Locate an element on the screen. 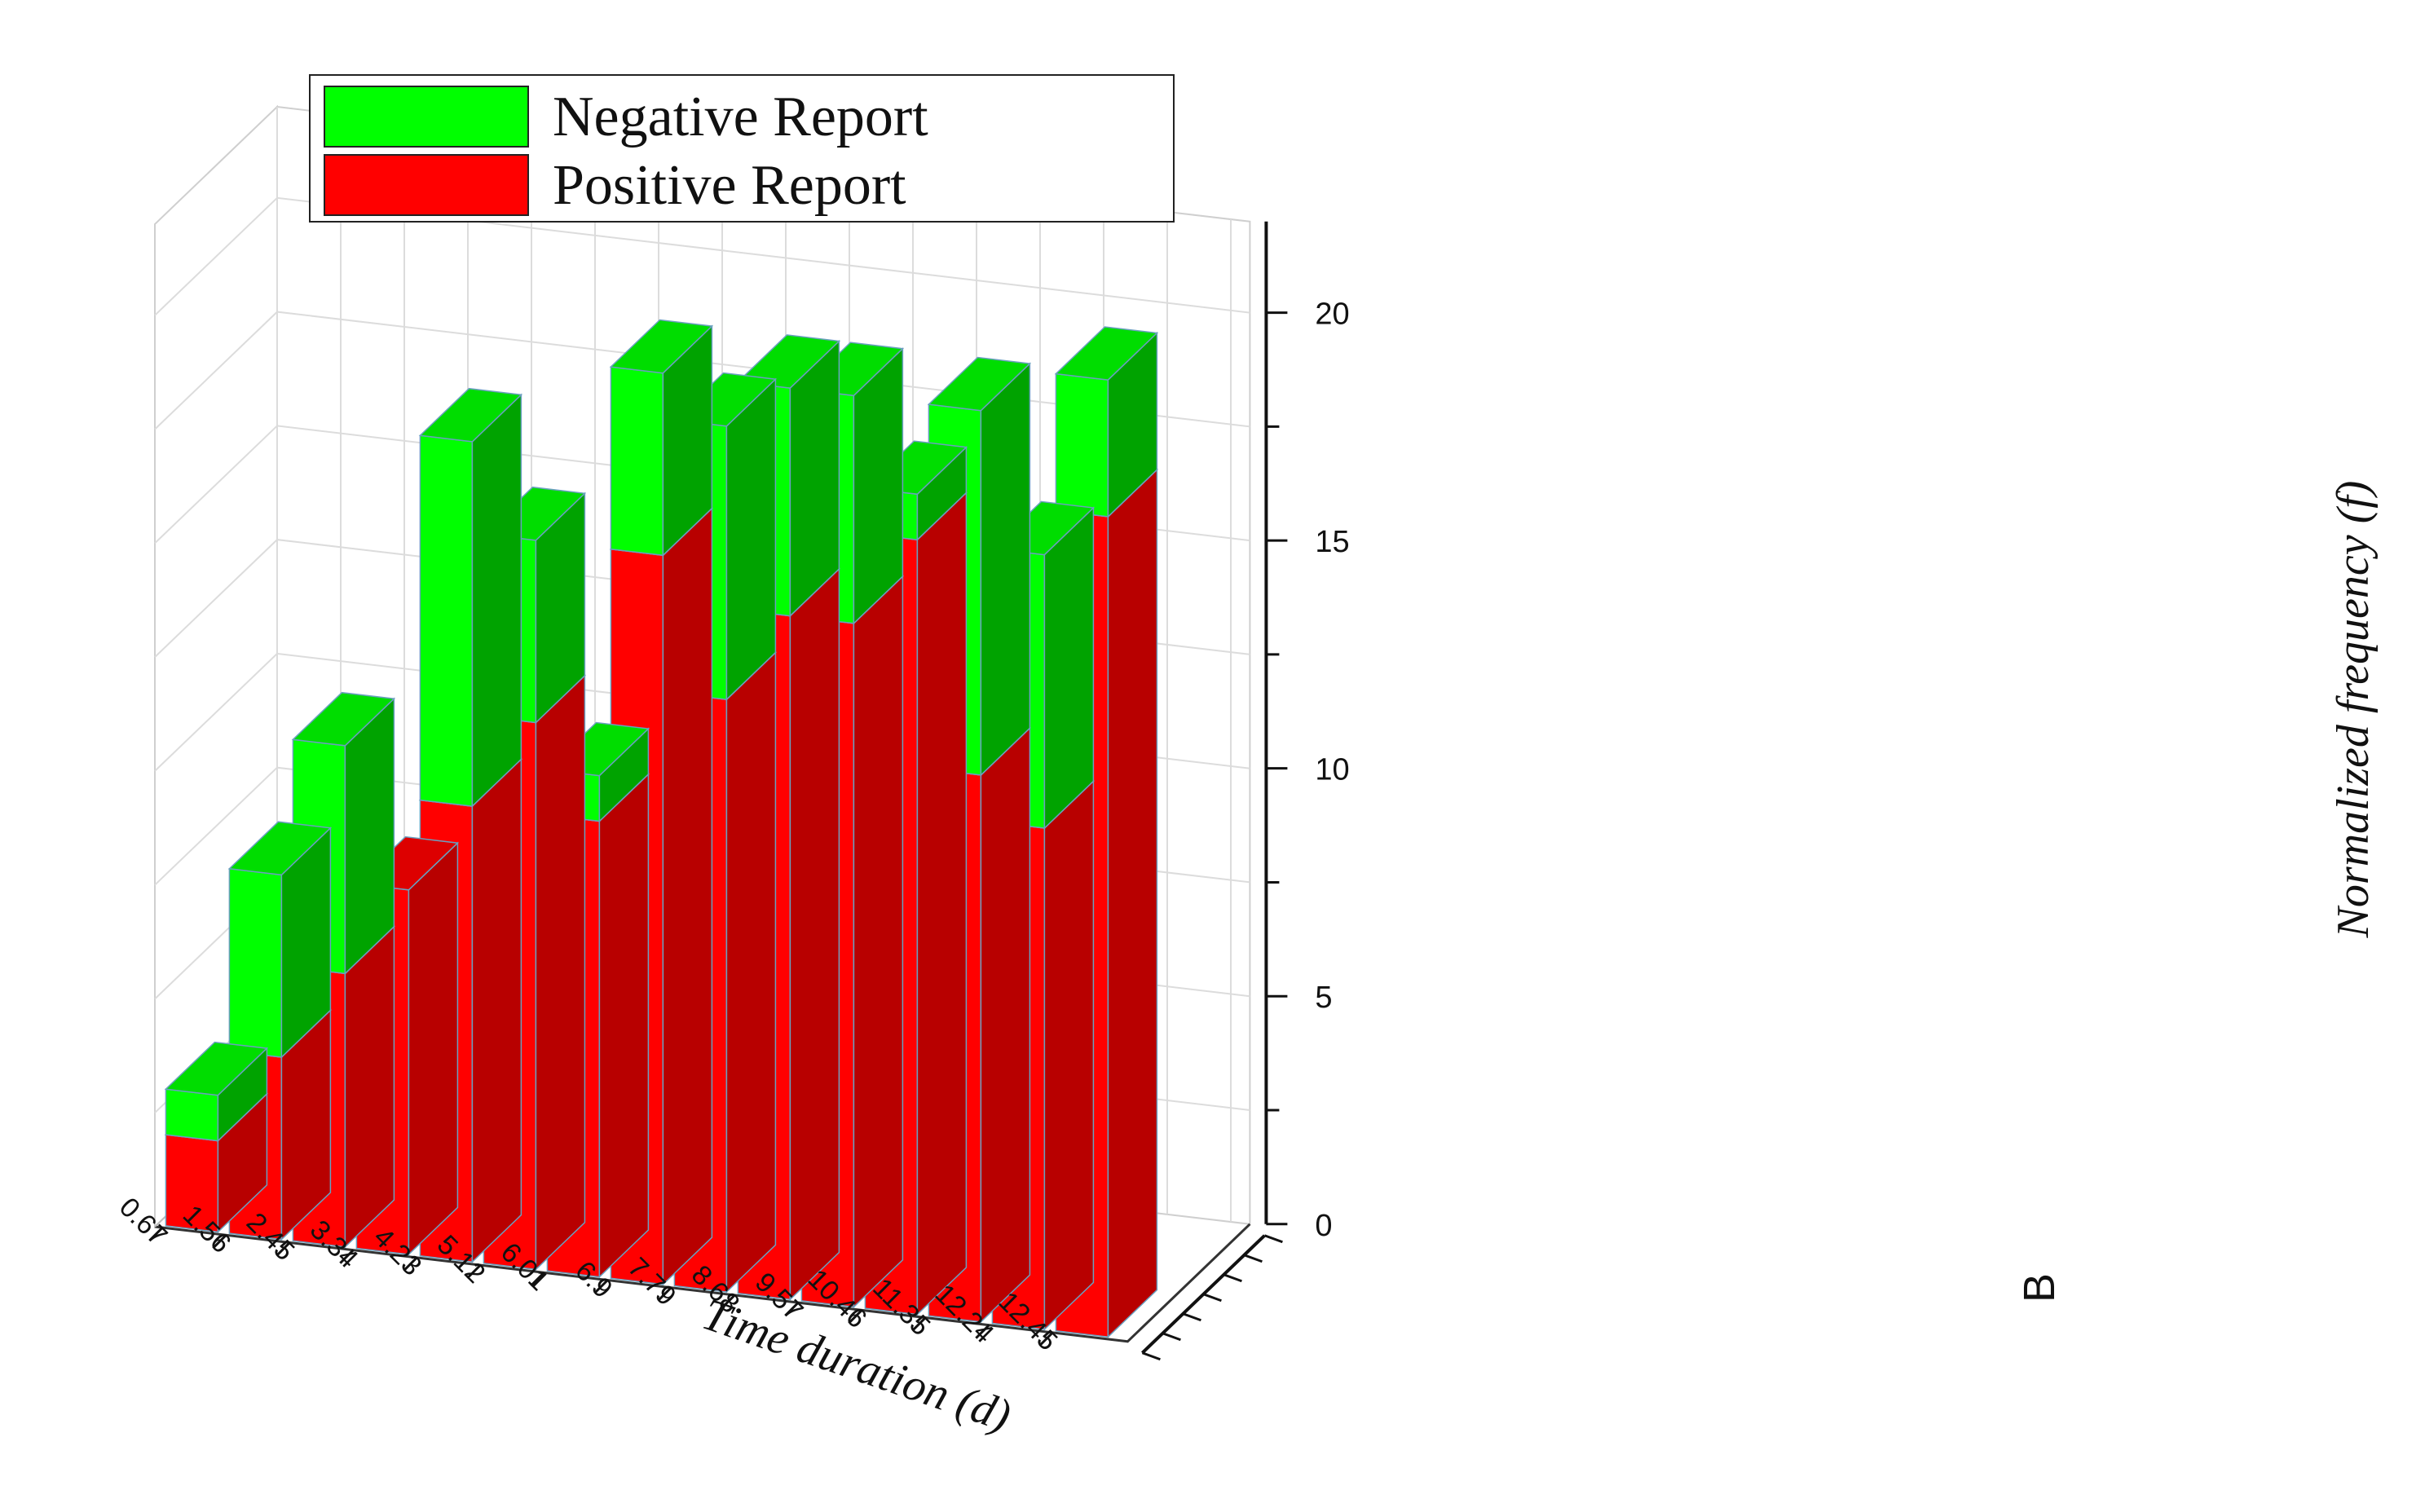 Image resolution: width=2416 pixels, height=1512 pixels. z-axis-title: Normalized frequency (f) is located at coordinates (2353, 710).